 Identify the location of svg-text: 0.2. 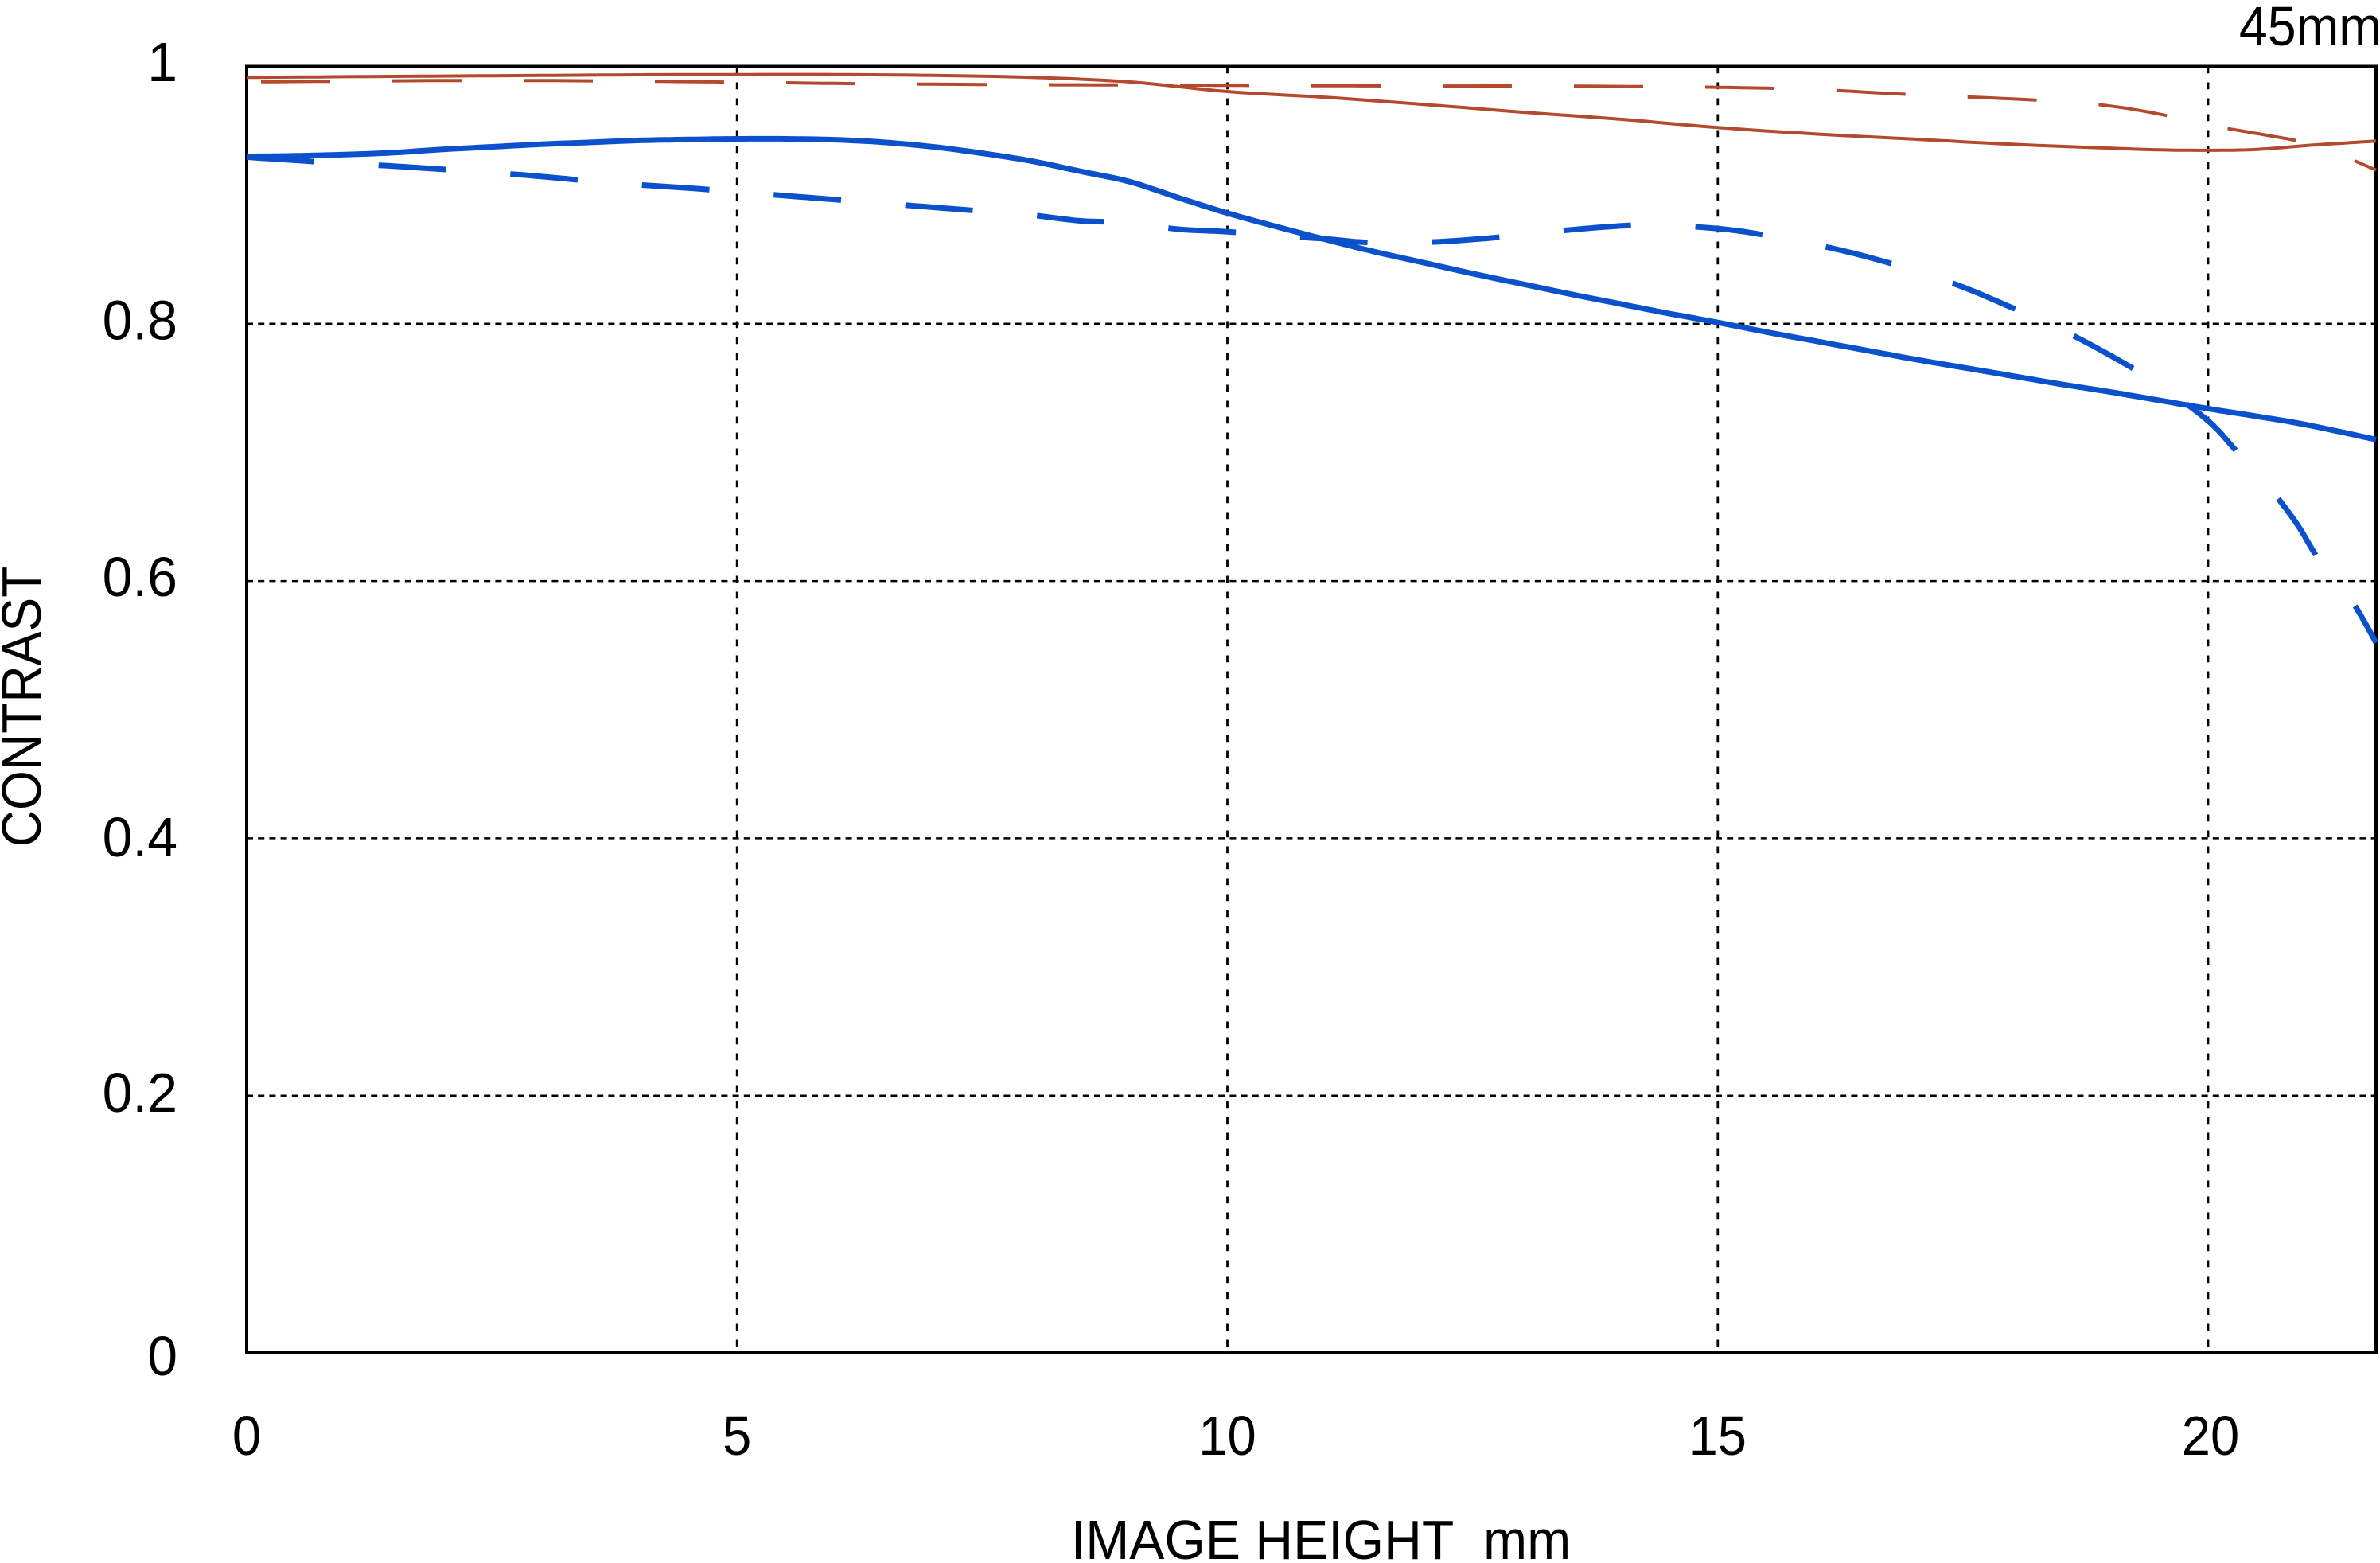
(140, 1093).